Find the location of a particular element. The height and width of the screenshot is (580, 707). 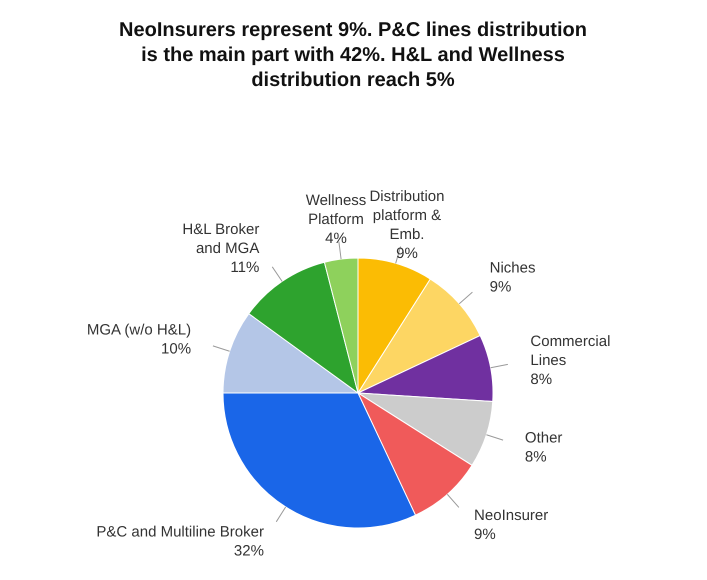

slice-label: NeoInsurer is located at coordinates (511, 515).